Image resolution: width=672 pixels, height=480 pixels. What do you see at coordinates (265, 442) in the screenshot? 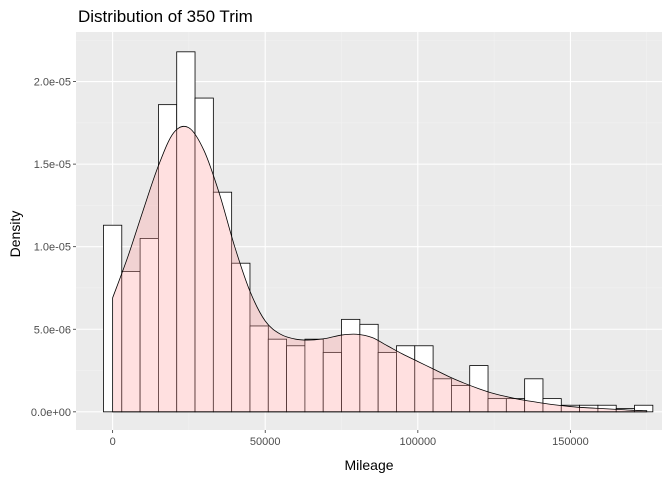
I see `x-tick-label: 50000` at bounding box center [265, 442].